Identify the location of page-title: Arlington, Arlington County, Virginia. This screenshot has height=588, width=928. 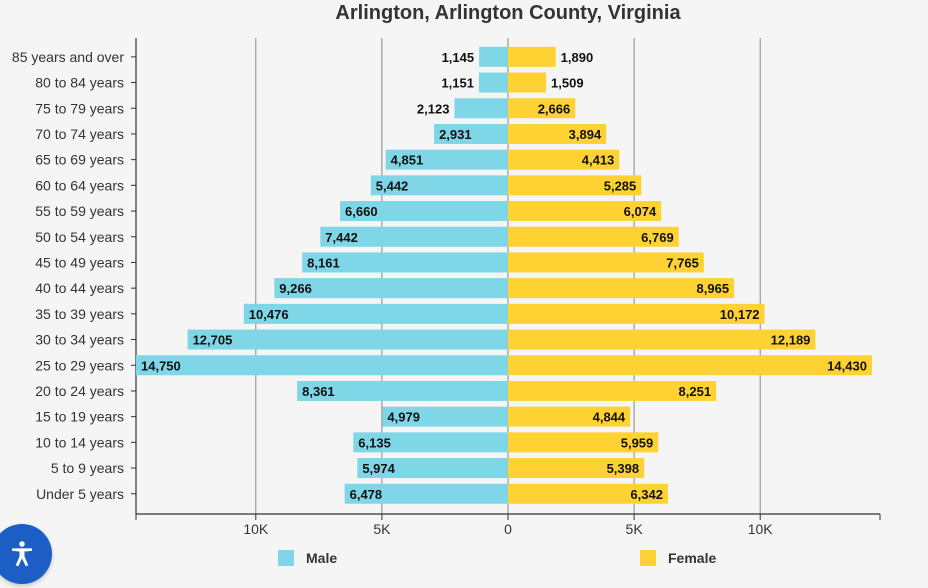
(508, 13).